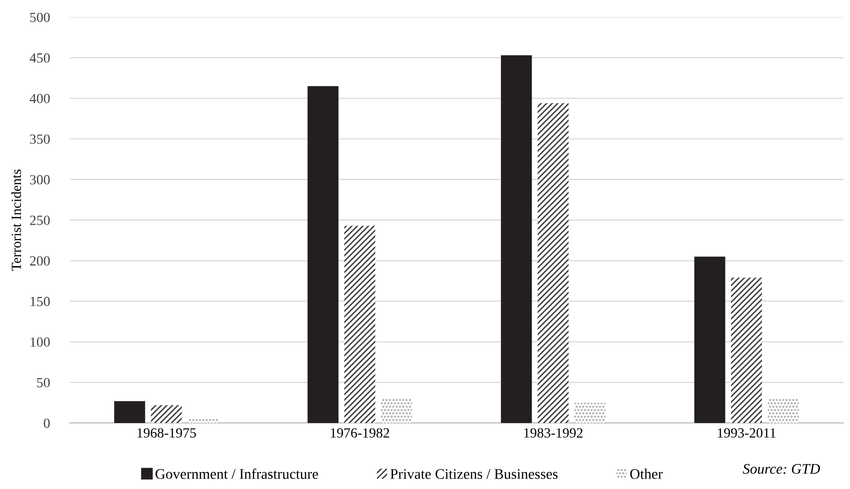  Describe the element at coordinates (747, 433) in the screenshot. I see `x-tick-label: 1993-2011` at that location.